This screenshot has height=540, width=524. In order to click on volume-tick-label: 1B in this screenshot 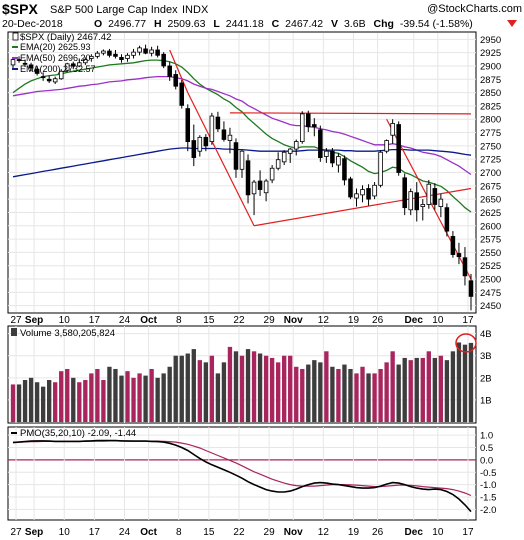, I will do `click(486, 400)`.